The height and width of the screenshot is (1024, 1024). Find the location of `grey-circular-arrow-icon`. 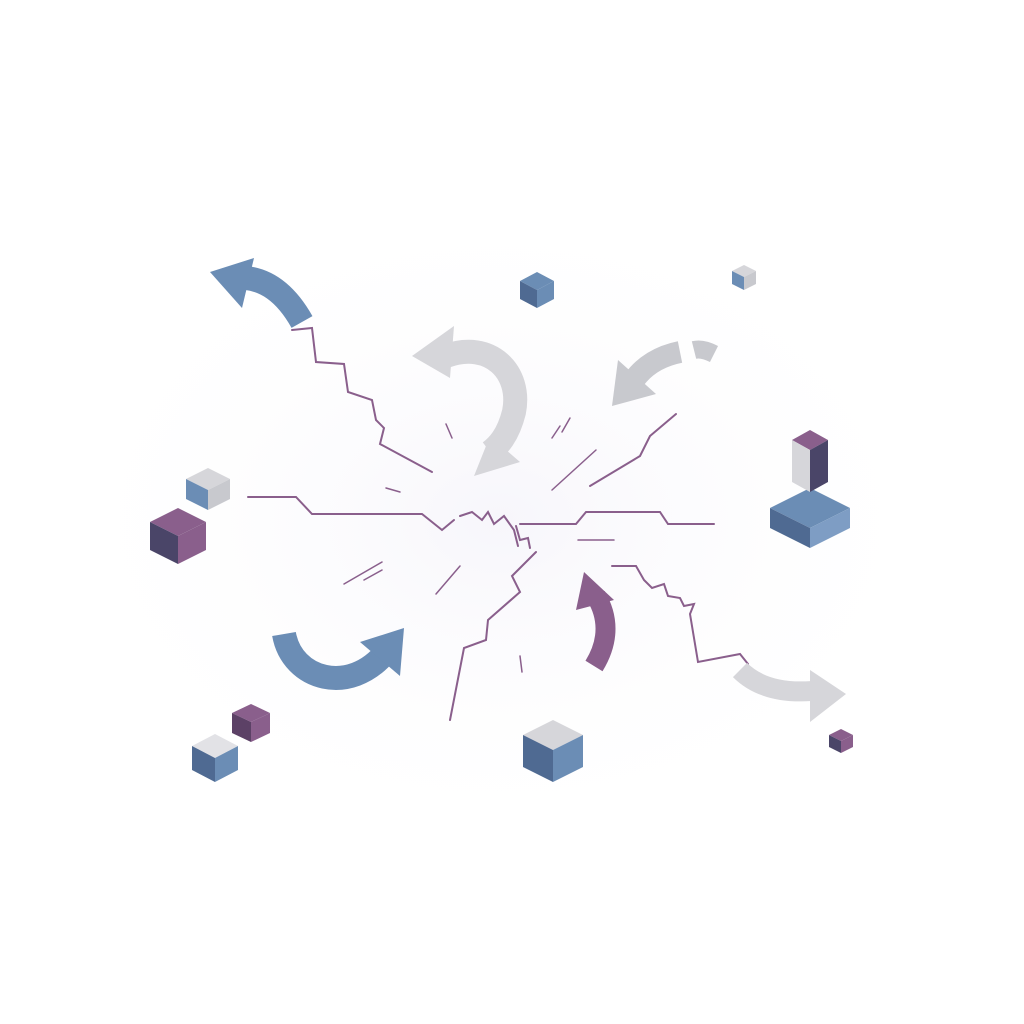

grey-circular-arrow-icon is located at coordinates (470, 401).